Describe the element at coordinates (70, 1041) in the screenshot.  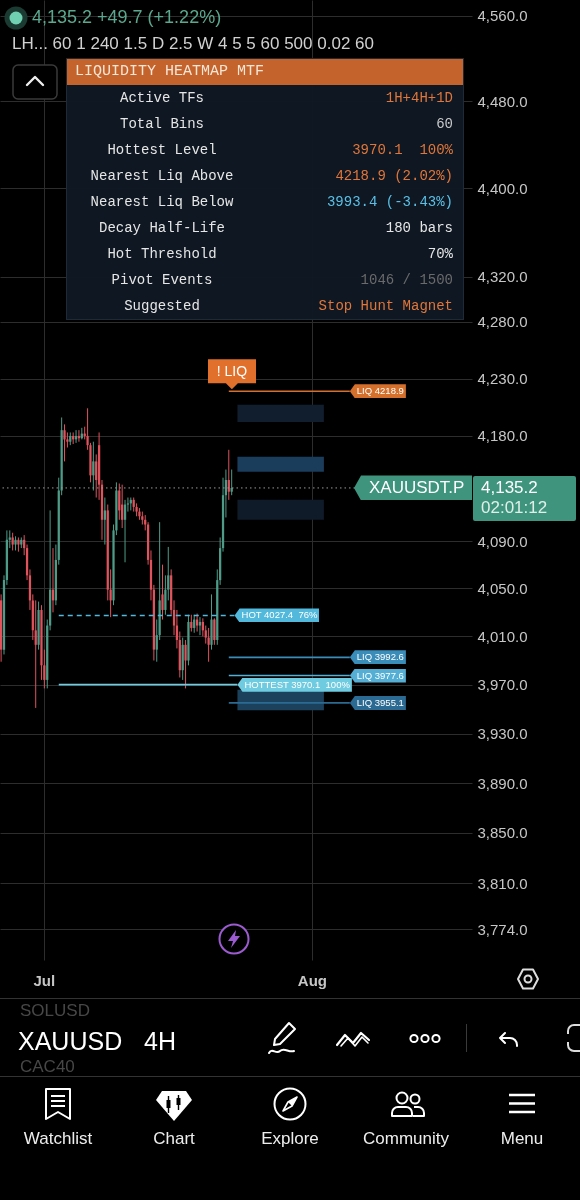
I see `text: XAUUSD` at that location.